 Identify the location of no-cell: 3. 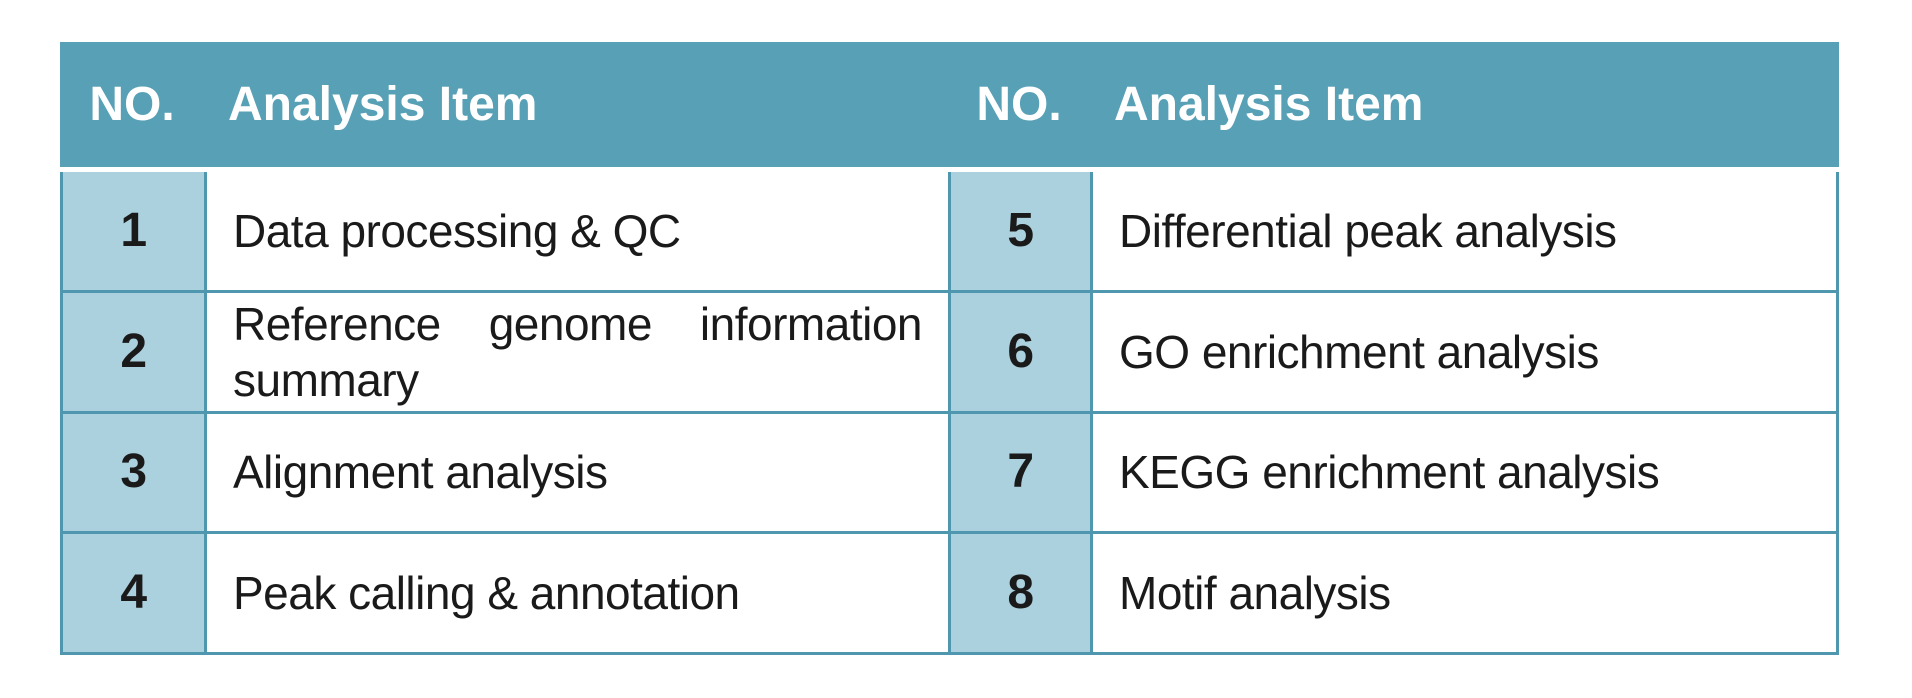
(133, 472).